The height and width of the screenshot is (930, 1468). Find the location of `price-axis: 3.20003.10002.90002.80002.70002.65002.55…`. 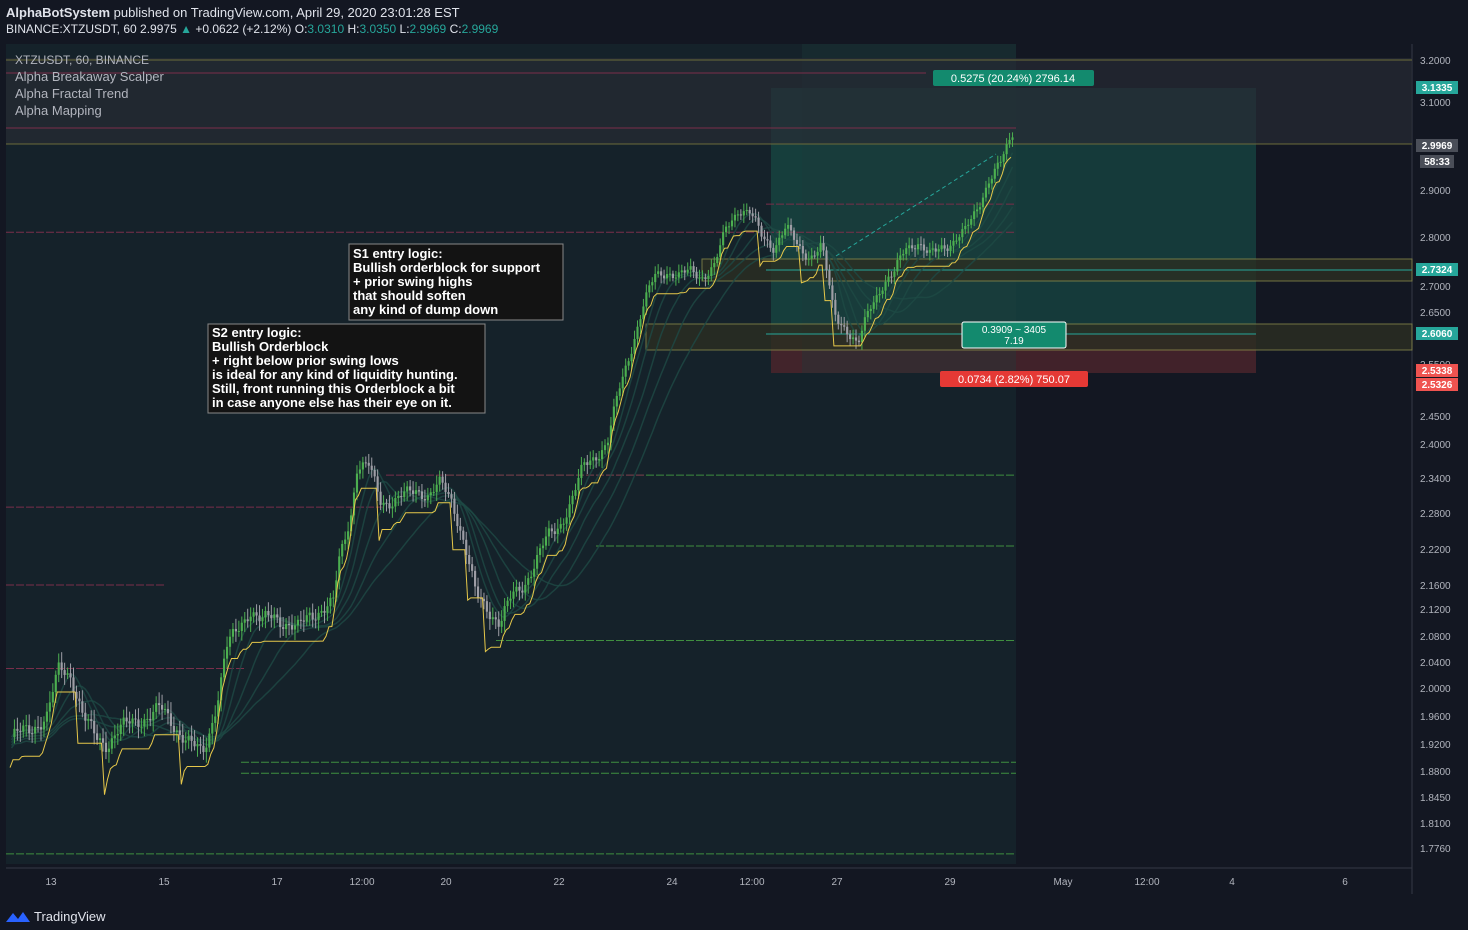

price-axis: 3.20003.10002.90002.80002.70002.65002.55… is located at coordinates (1435, 455).